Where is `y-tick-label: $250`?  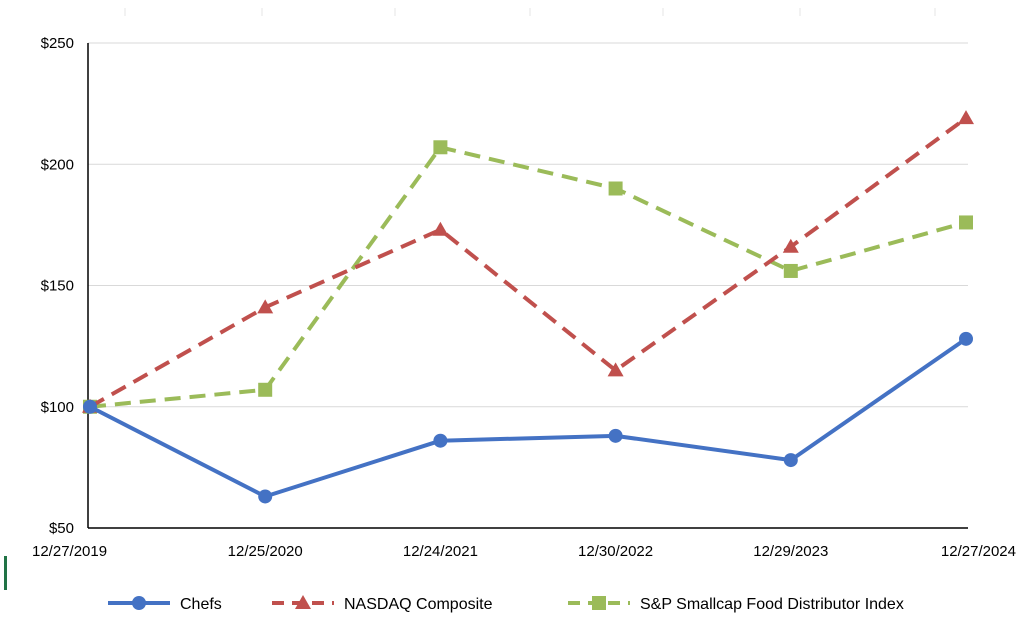 y-tick-label: $250 is located at coordinates (57, 43).